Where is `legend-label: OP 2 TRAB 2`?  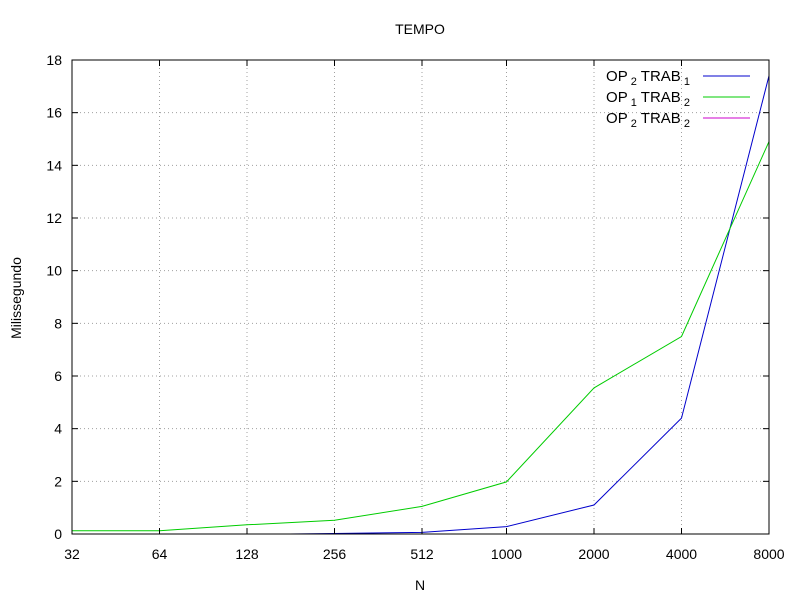
legend-label: OP 2 TRAB 2 is located at coordinates (648, 120).